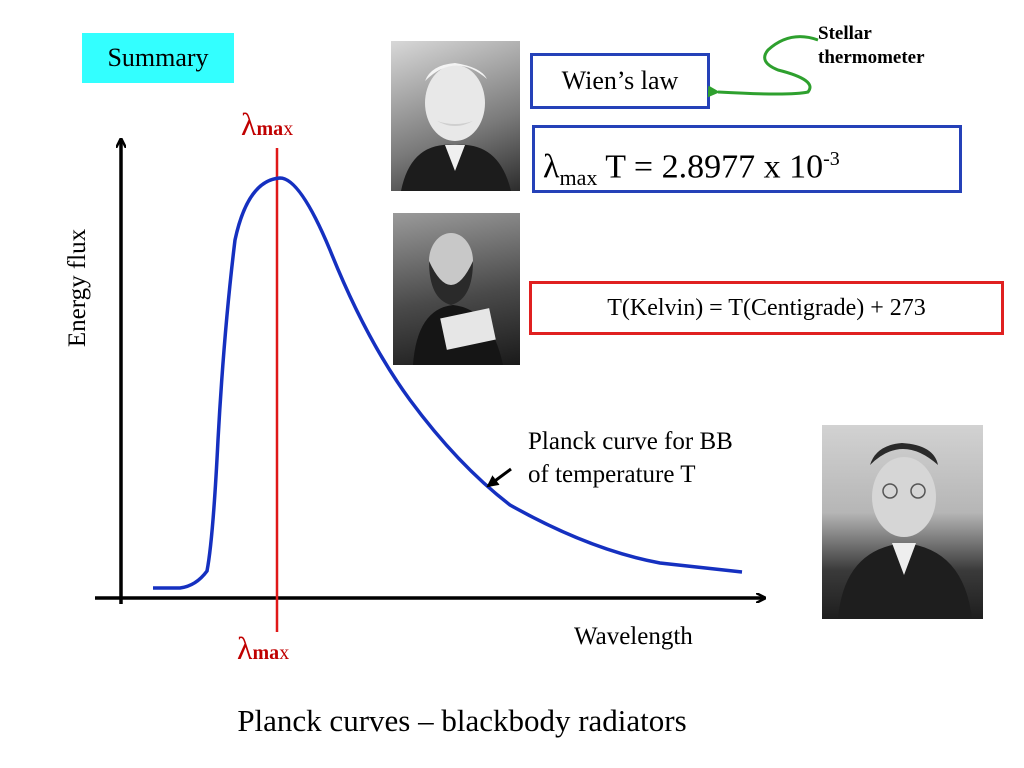 The height and width of the screenshot is (768, 1024). Describe the element at coordinates (845, 33) in the screenshot. I see `stellar-line-1: Stellar` at that location.